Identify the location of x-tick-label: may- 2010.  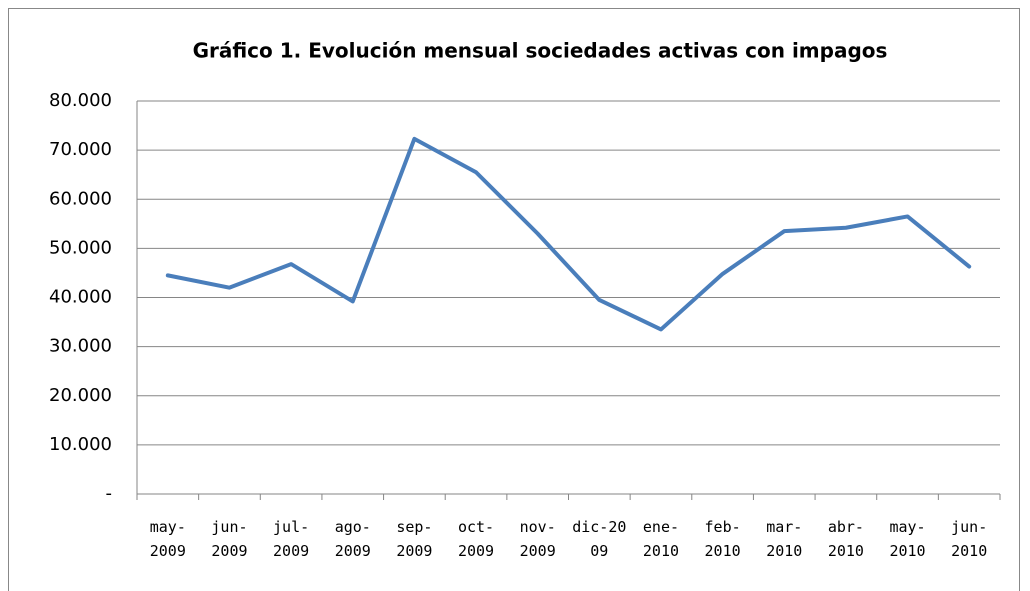
(907, 539).